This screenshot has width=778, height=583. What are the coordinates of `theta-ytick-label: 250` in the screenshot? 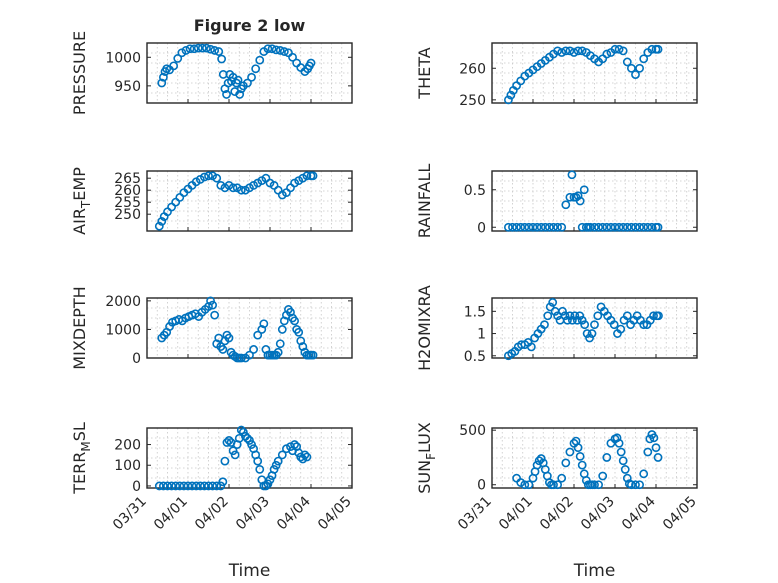 It's located at (472, 101).